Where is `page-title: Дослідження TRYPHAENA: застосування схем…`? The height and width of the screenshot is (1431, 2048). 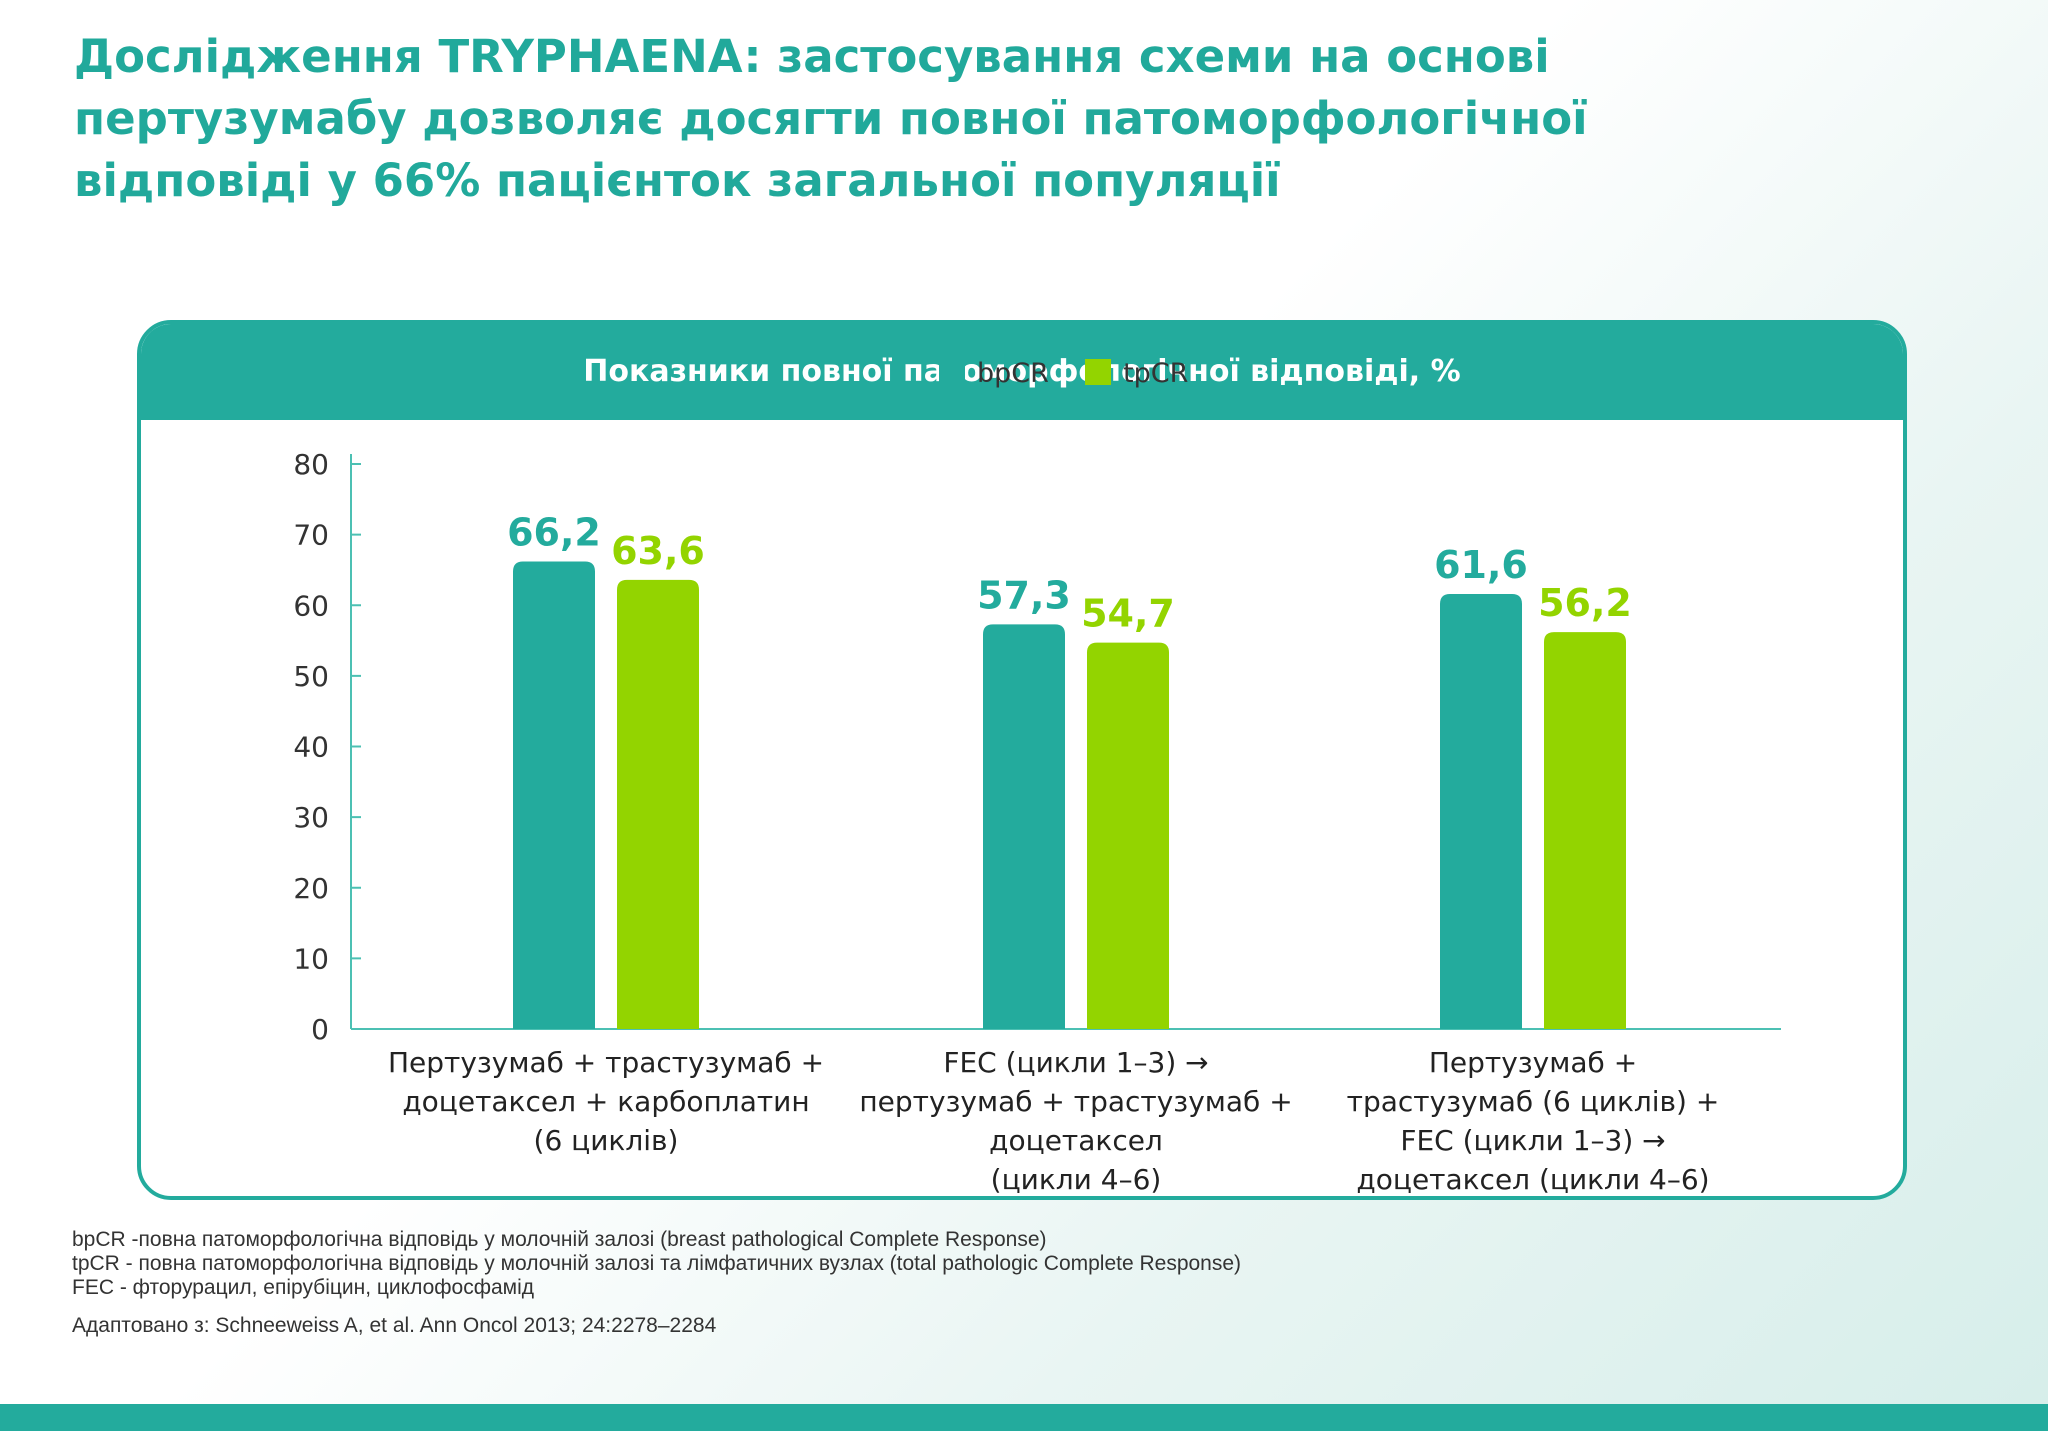 page-title: Дослідження TRYPHAENA: застосування схем… is located at coordinates (924, 119).